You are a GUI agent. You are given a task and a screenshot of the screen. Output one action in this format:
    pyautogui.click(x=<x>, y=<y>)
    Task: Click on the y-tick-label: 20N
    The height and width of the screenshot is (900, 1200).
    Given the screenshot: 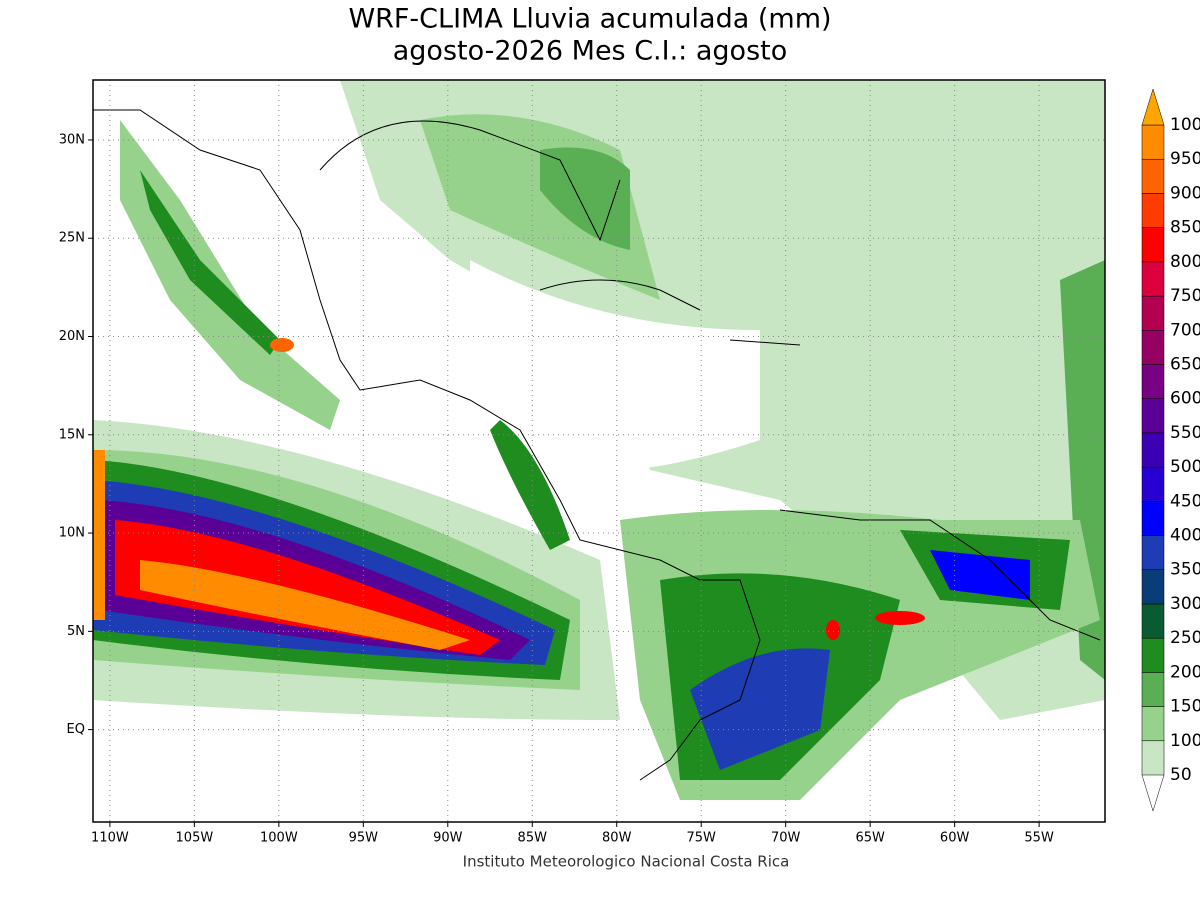 What is the action you would take?
    pyautogui.click(x=72, y=336)
    